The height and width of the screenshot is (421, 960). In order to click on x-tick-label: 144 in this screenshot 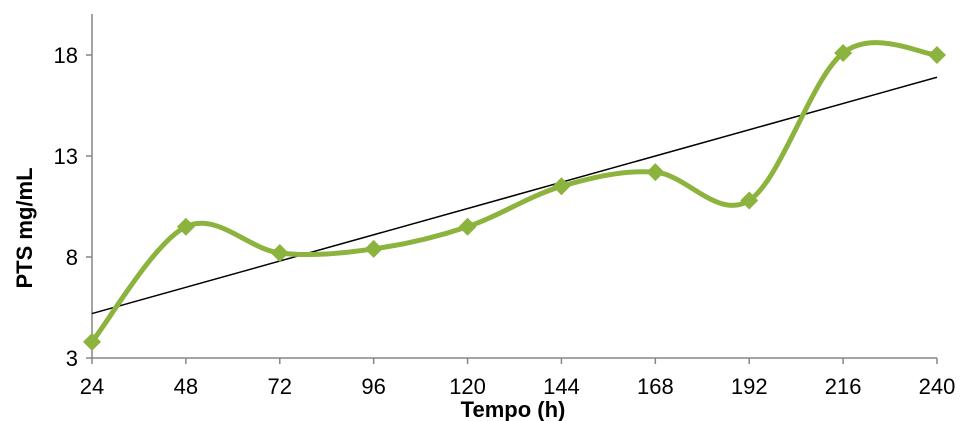, I will do `click(561, 386)`.